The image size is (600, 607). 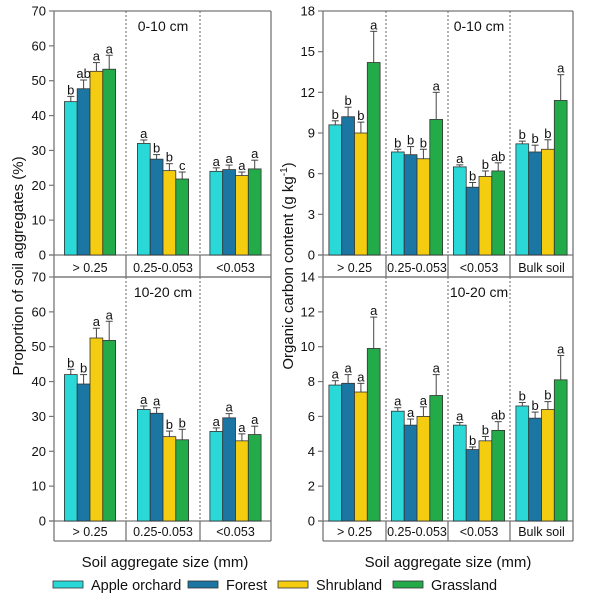 I want to click on y-tick-label: 6, so click(x=311, y=173).